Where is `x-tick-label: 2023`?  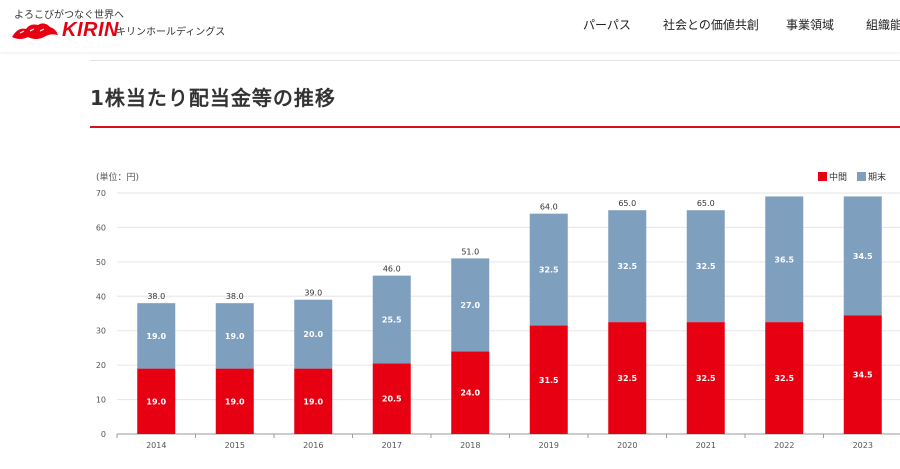
x-tick-label: 2023 is located at coordinates (863, 445).